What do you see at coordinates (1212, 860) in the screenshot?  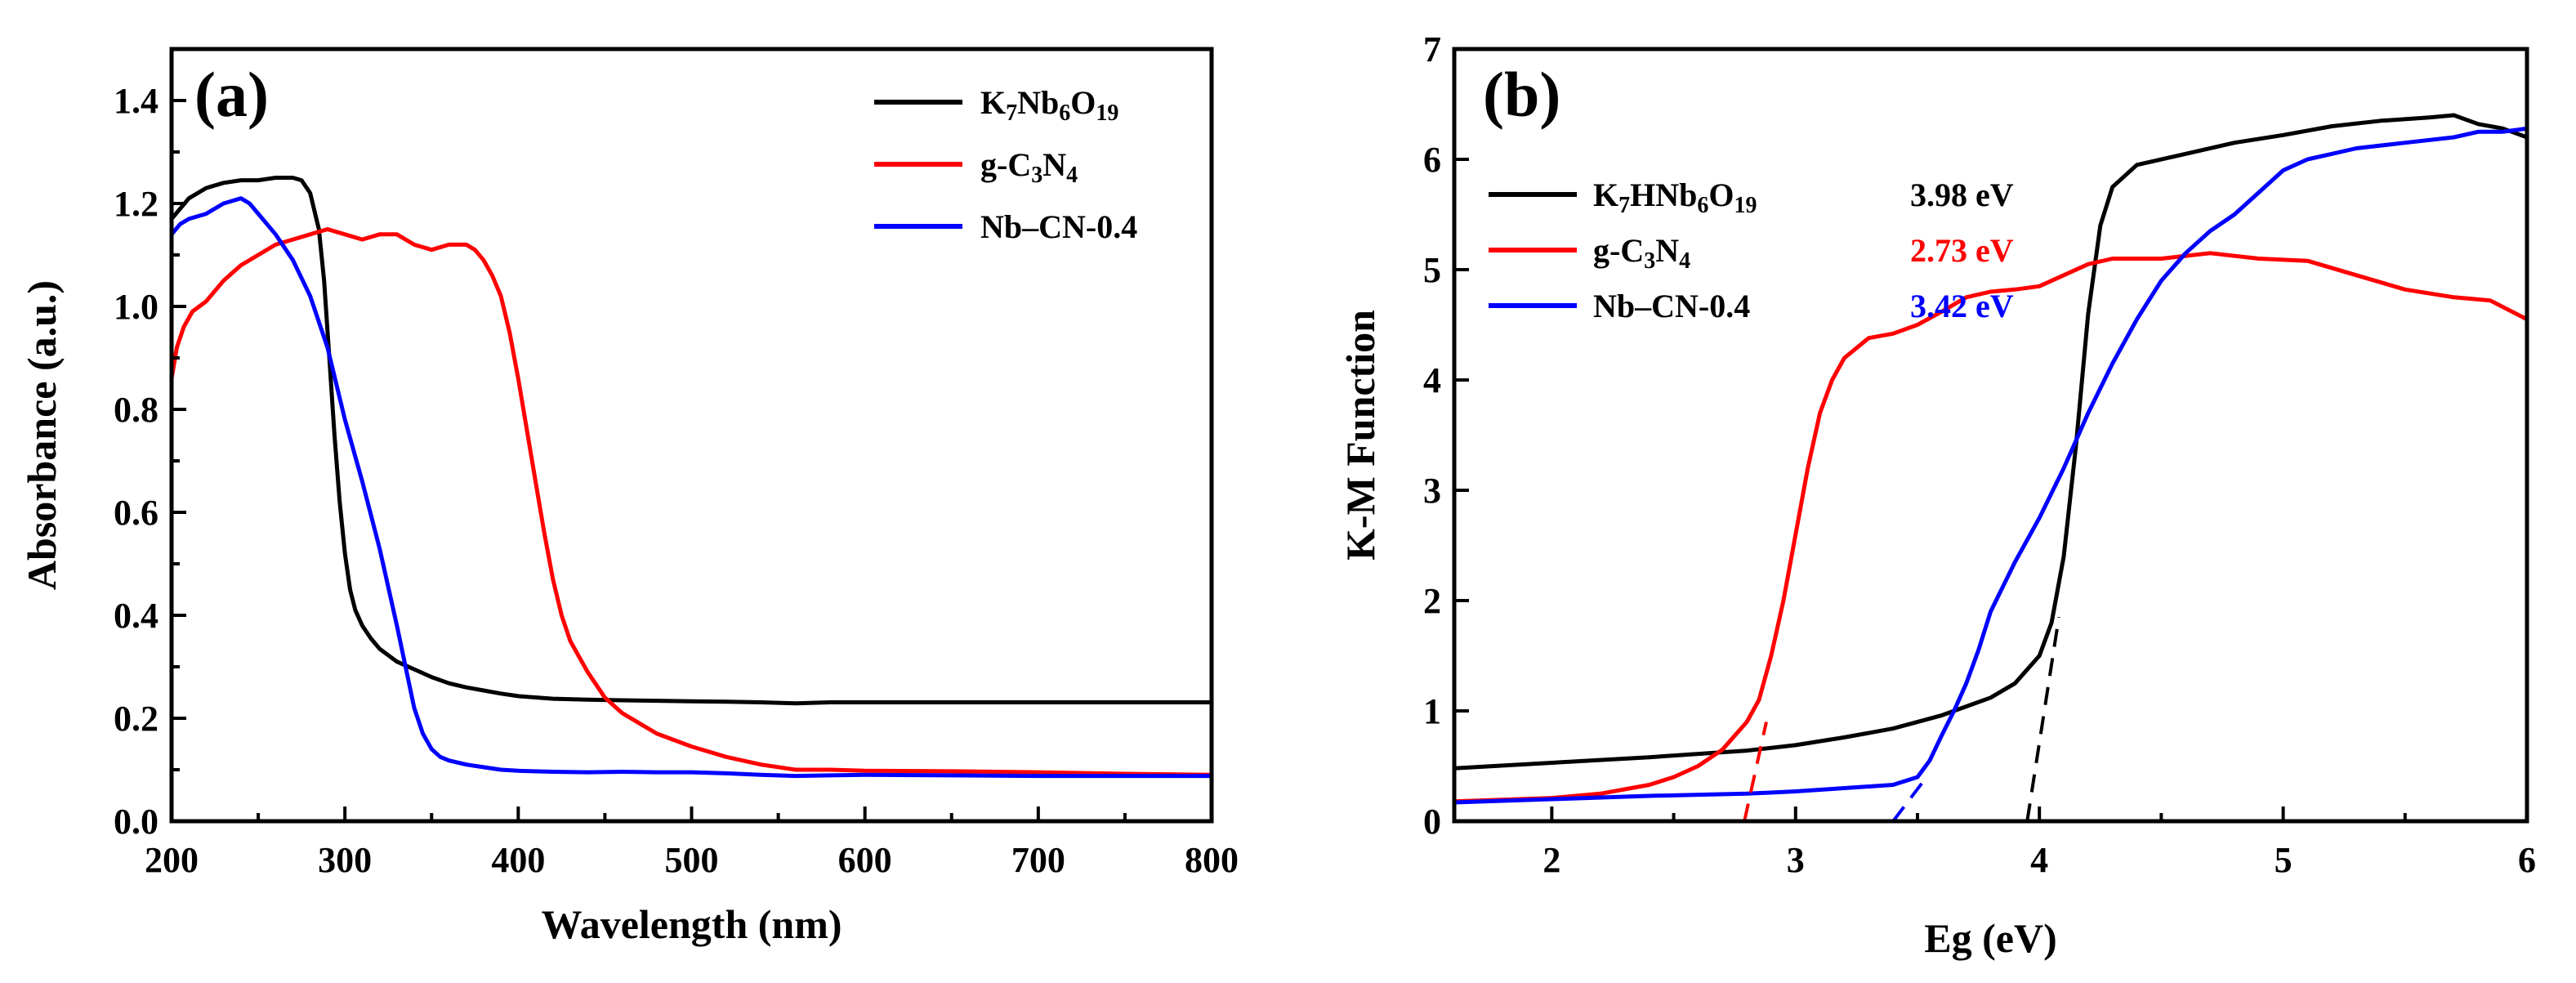 I see `x-tick-label: 800` at bounding box center [1212, 860].